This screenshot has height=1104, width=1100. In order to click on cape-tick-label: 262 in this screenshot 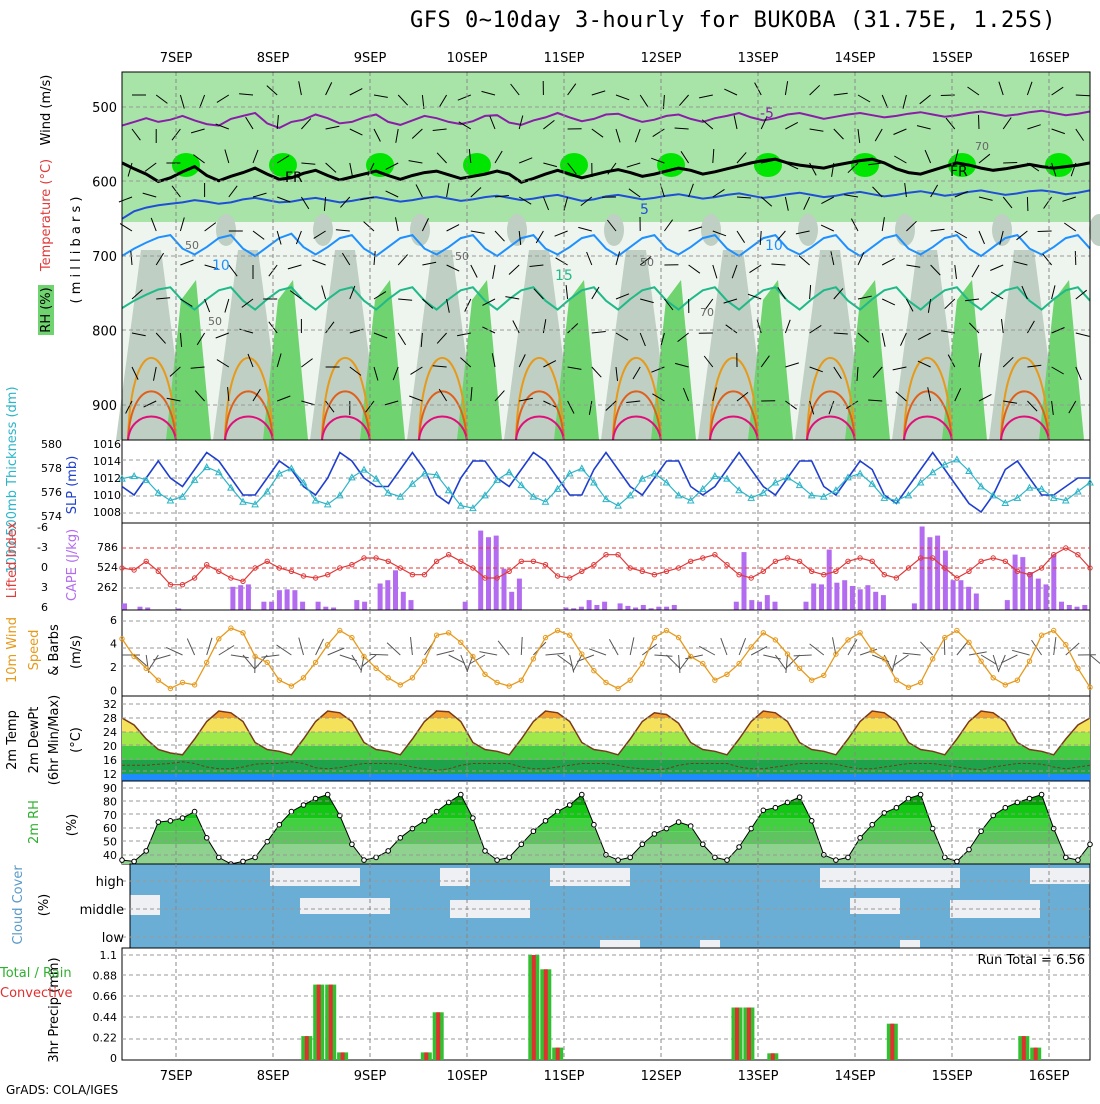, I will do `click(107, 587)`.